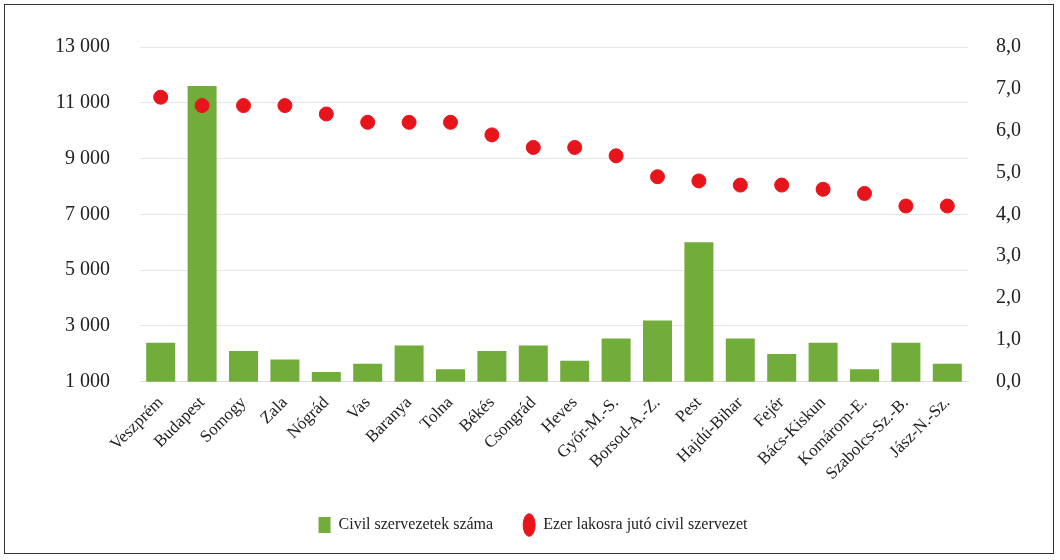  I want to click on y2-tick-label: 3,0, so click(1008, 254).